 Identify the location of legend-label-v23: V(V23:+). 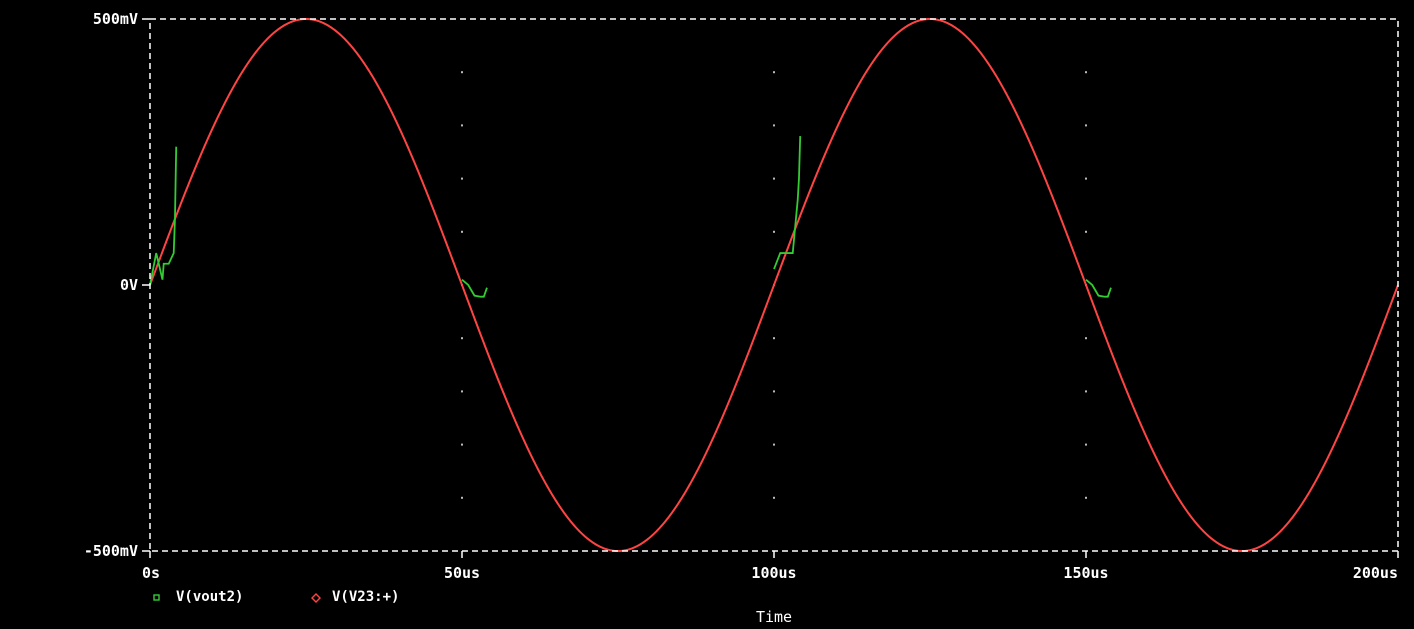
(365, 597).